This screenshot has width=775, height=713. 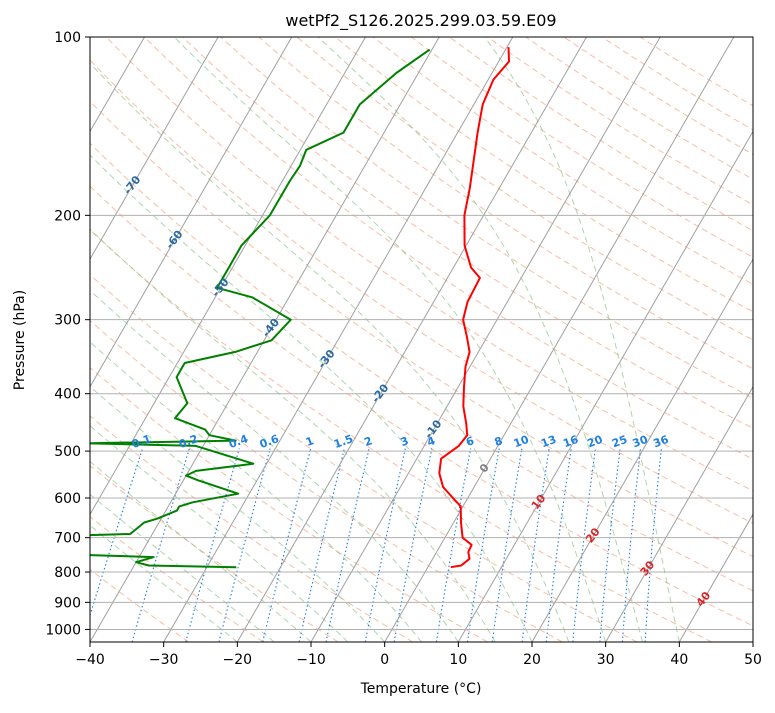 What do you see at coordinates (384, 660) in the screenshot?
I see `x-tick-label: 0` at bounding box center [384, 660].